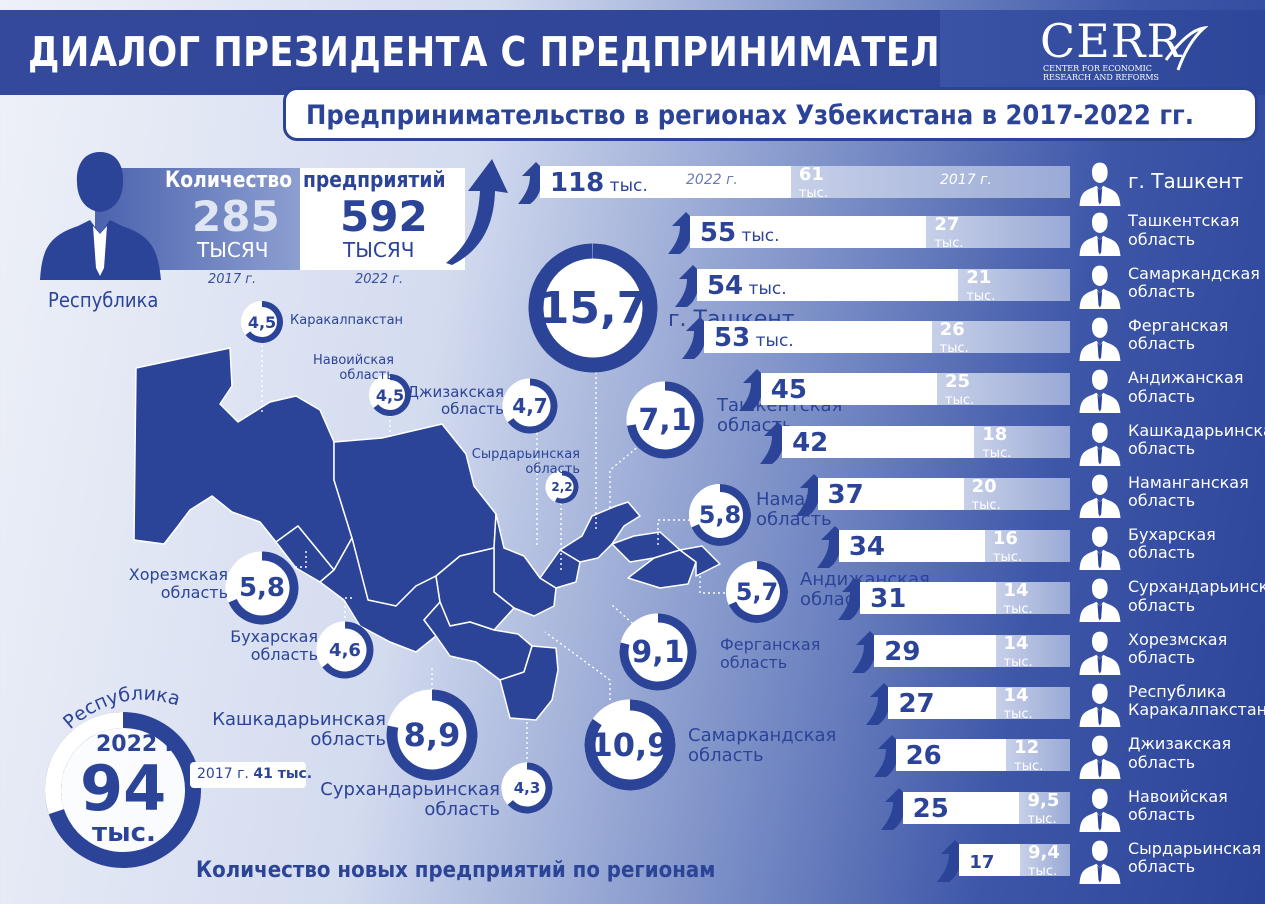 Image resolution: width=1265 pixels, height=904 pixels. I want to click on bar-2022-value: 17, so click(982, 862).